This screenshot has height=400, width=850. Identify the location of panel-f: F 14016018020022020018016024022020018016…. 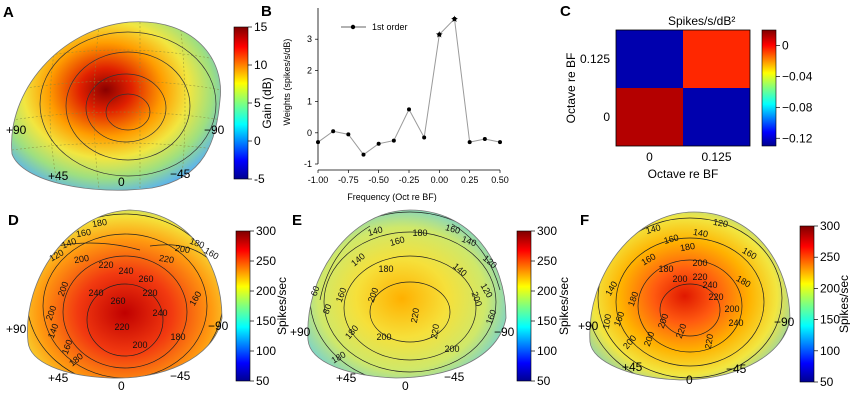
(714, 300).